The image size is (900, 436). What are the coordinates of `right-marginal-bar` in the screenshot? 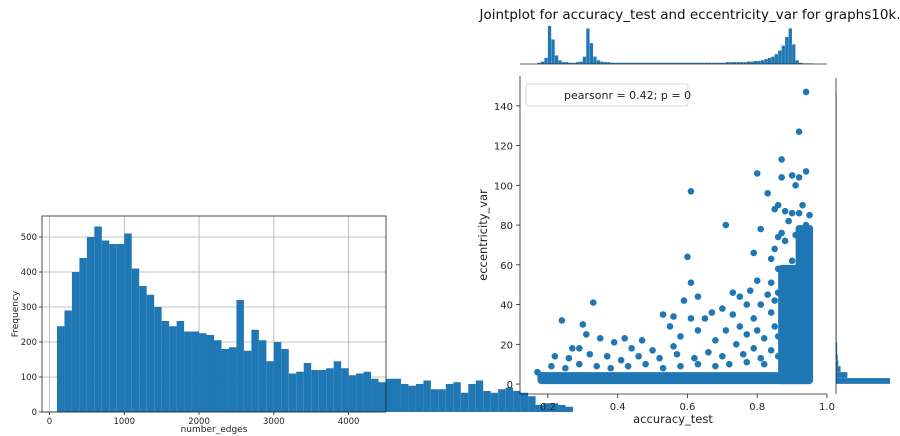 It's located at (837, 363).